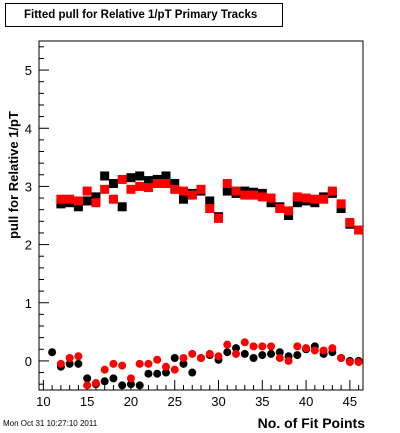 The height and width of the screenshot is (433, 400). I want to click on x-tick-label: 45, so click(350, 401).